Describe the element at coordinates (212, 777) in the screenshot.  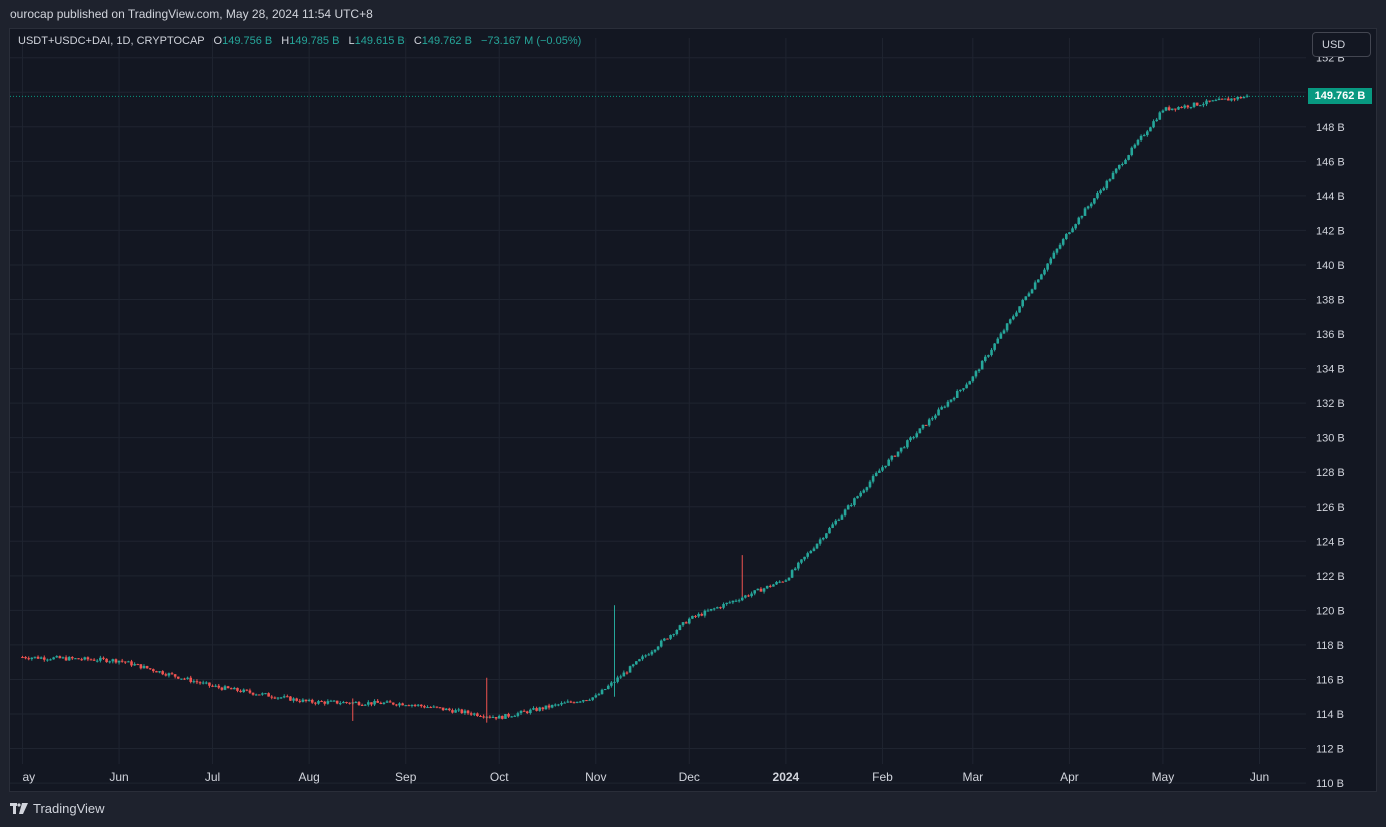
I see `x-tick-label: Jul` at that location.